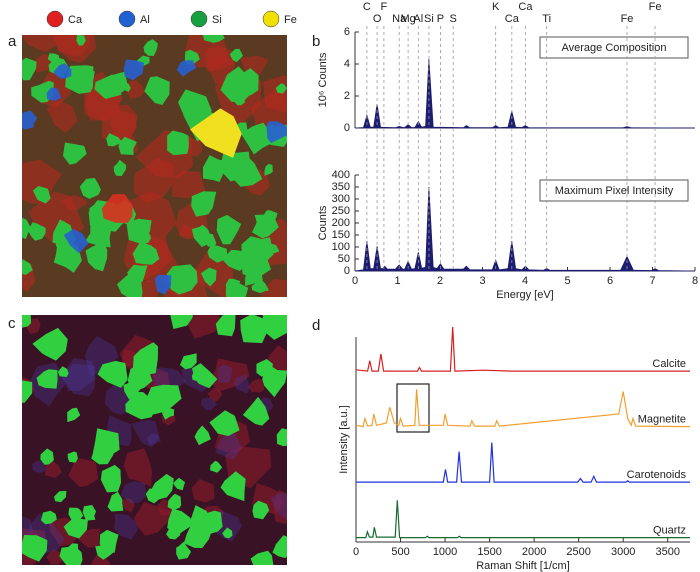  Describe the element at coordinates (453, 19) in the screenshot. I see `element-label: S` at that location.